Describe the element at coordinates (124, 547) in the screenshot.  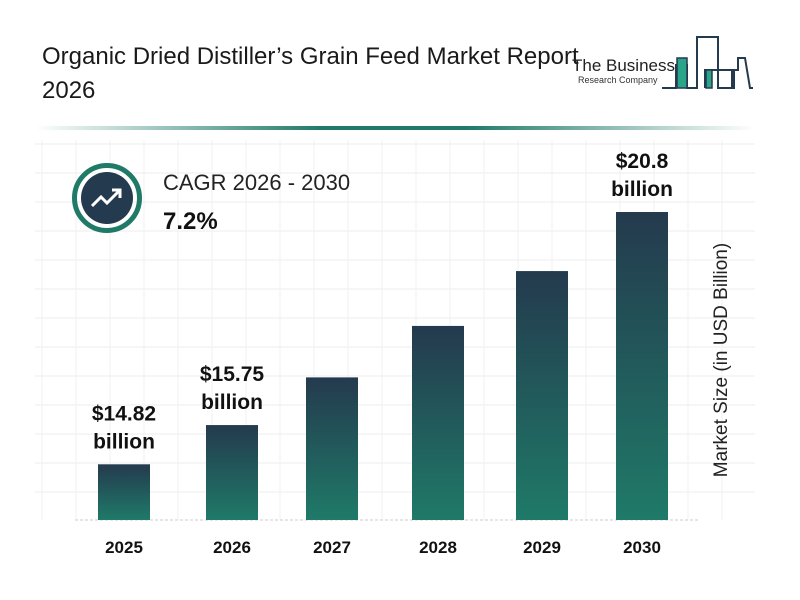
I see `x-tick-label: 2025` at that location.